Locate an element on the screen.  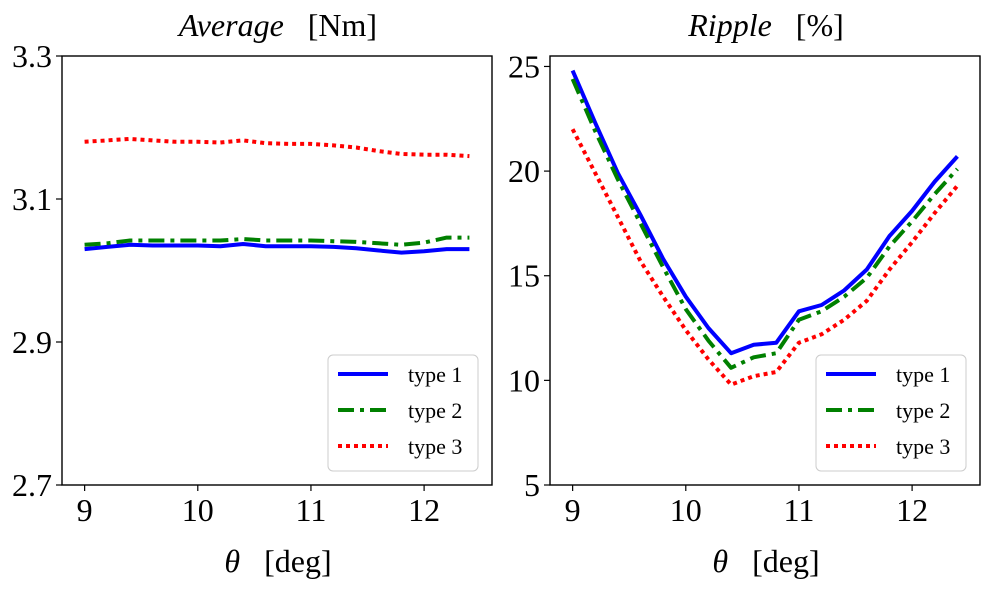
ripple-legend-label-type-1: type 1 is located at coordinates (923, 374).